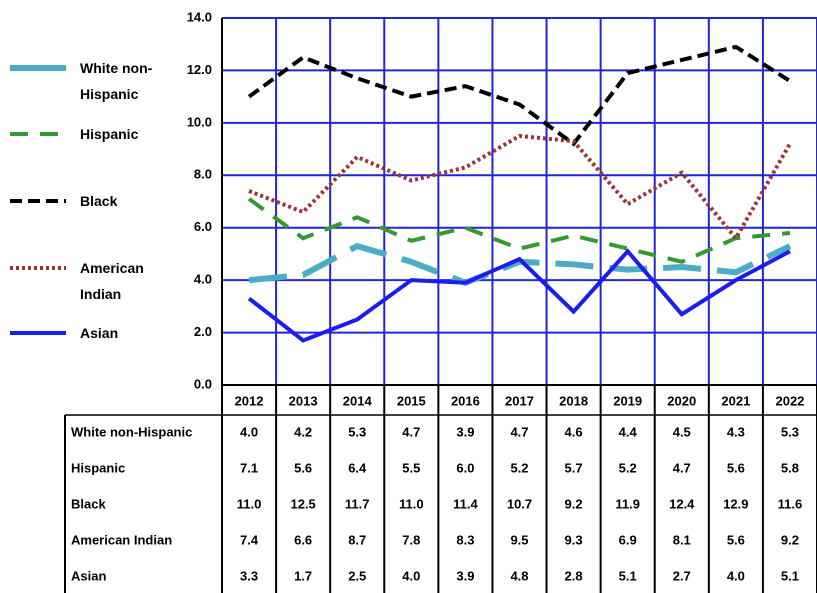  Describe the element at coordinates (465, 467) in the screenshot. I see `value-label: 6.0` at that location.